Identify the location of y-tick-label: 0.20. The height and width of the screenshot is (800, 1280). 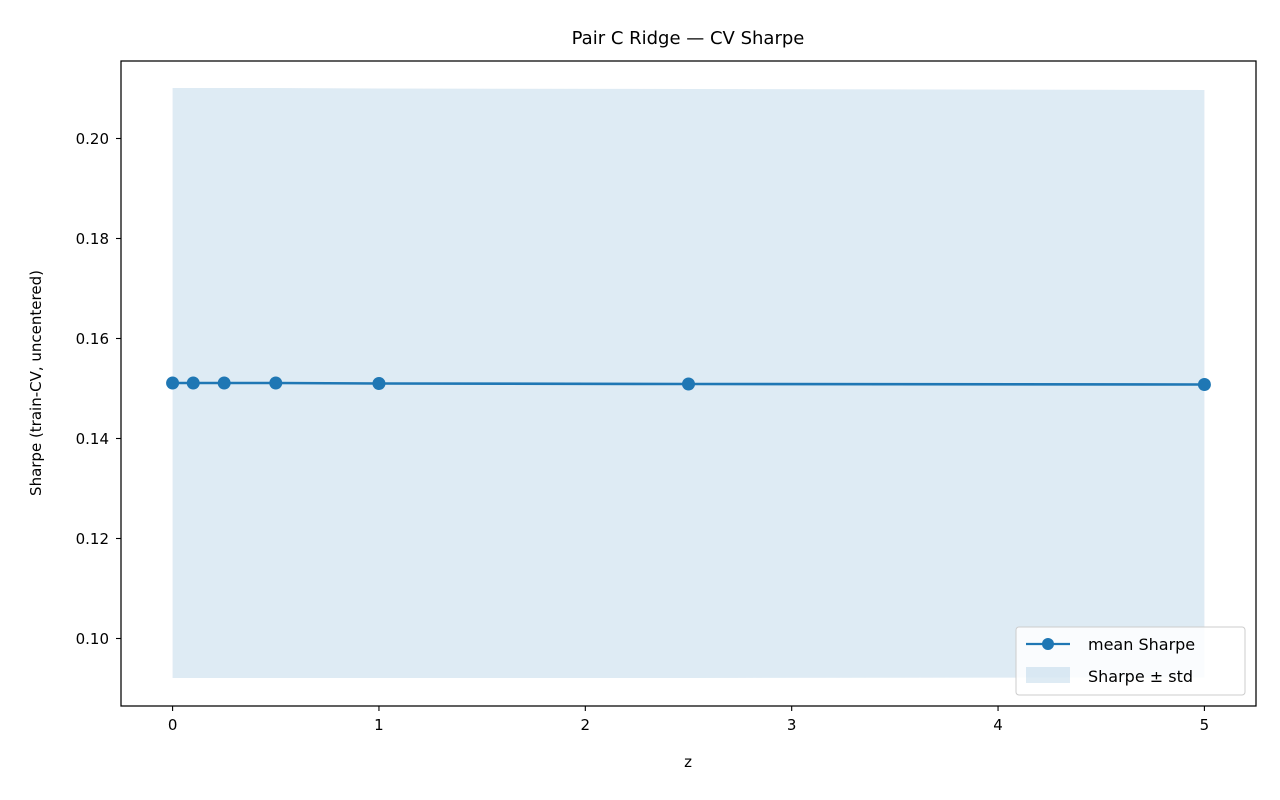
(92, 139).